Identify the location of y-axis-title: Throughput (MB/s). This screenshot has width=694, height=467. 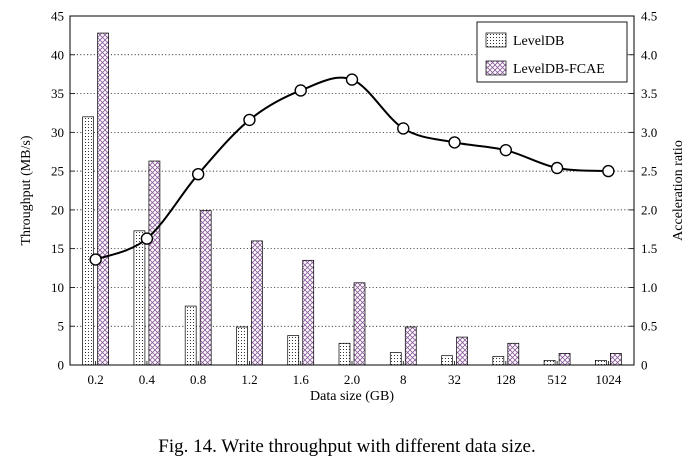
(26, 190).